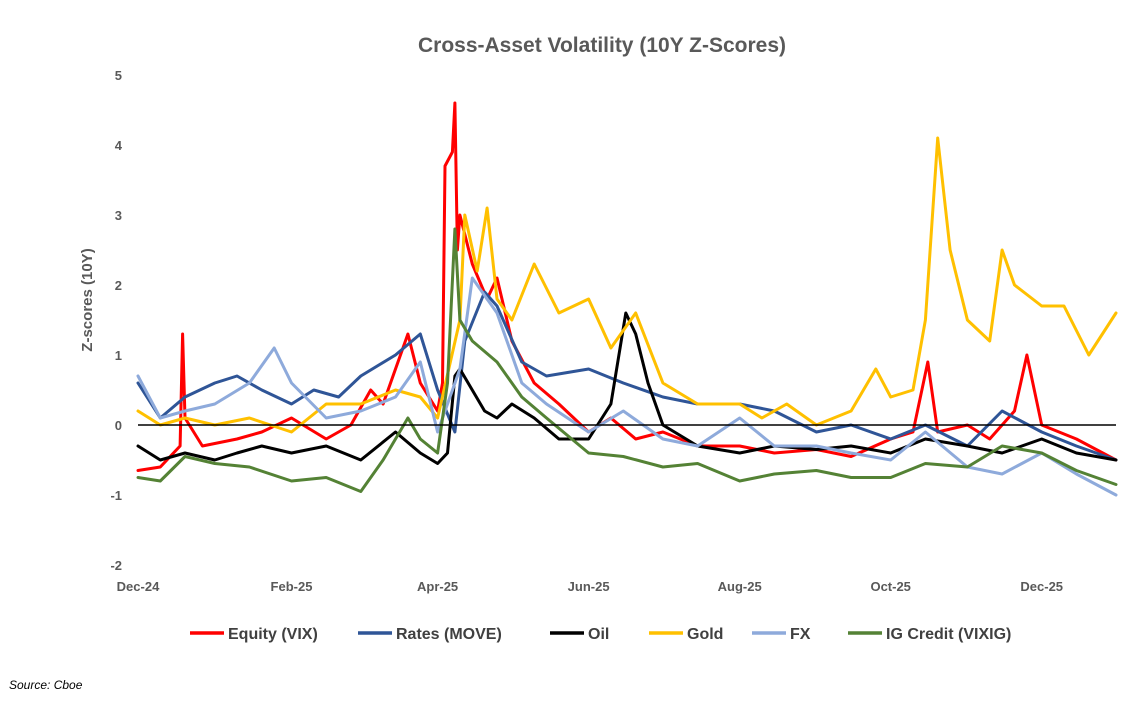  I want to click on y-tick-label: -2, so click(116, 565).